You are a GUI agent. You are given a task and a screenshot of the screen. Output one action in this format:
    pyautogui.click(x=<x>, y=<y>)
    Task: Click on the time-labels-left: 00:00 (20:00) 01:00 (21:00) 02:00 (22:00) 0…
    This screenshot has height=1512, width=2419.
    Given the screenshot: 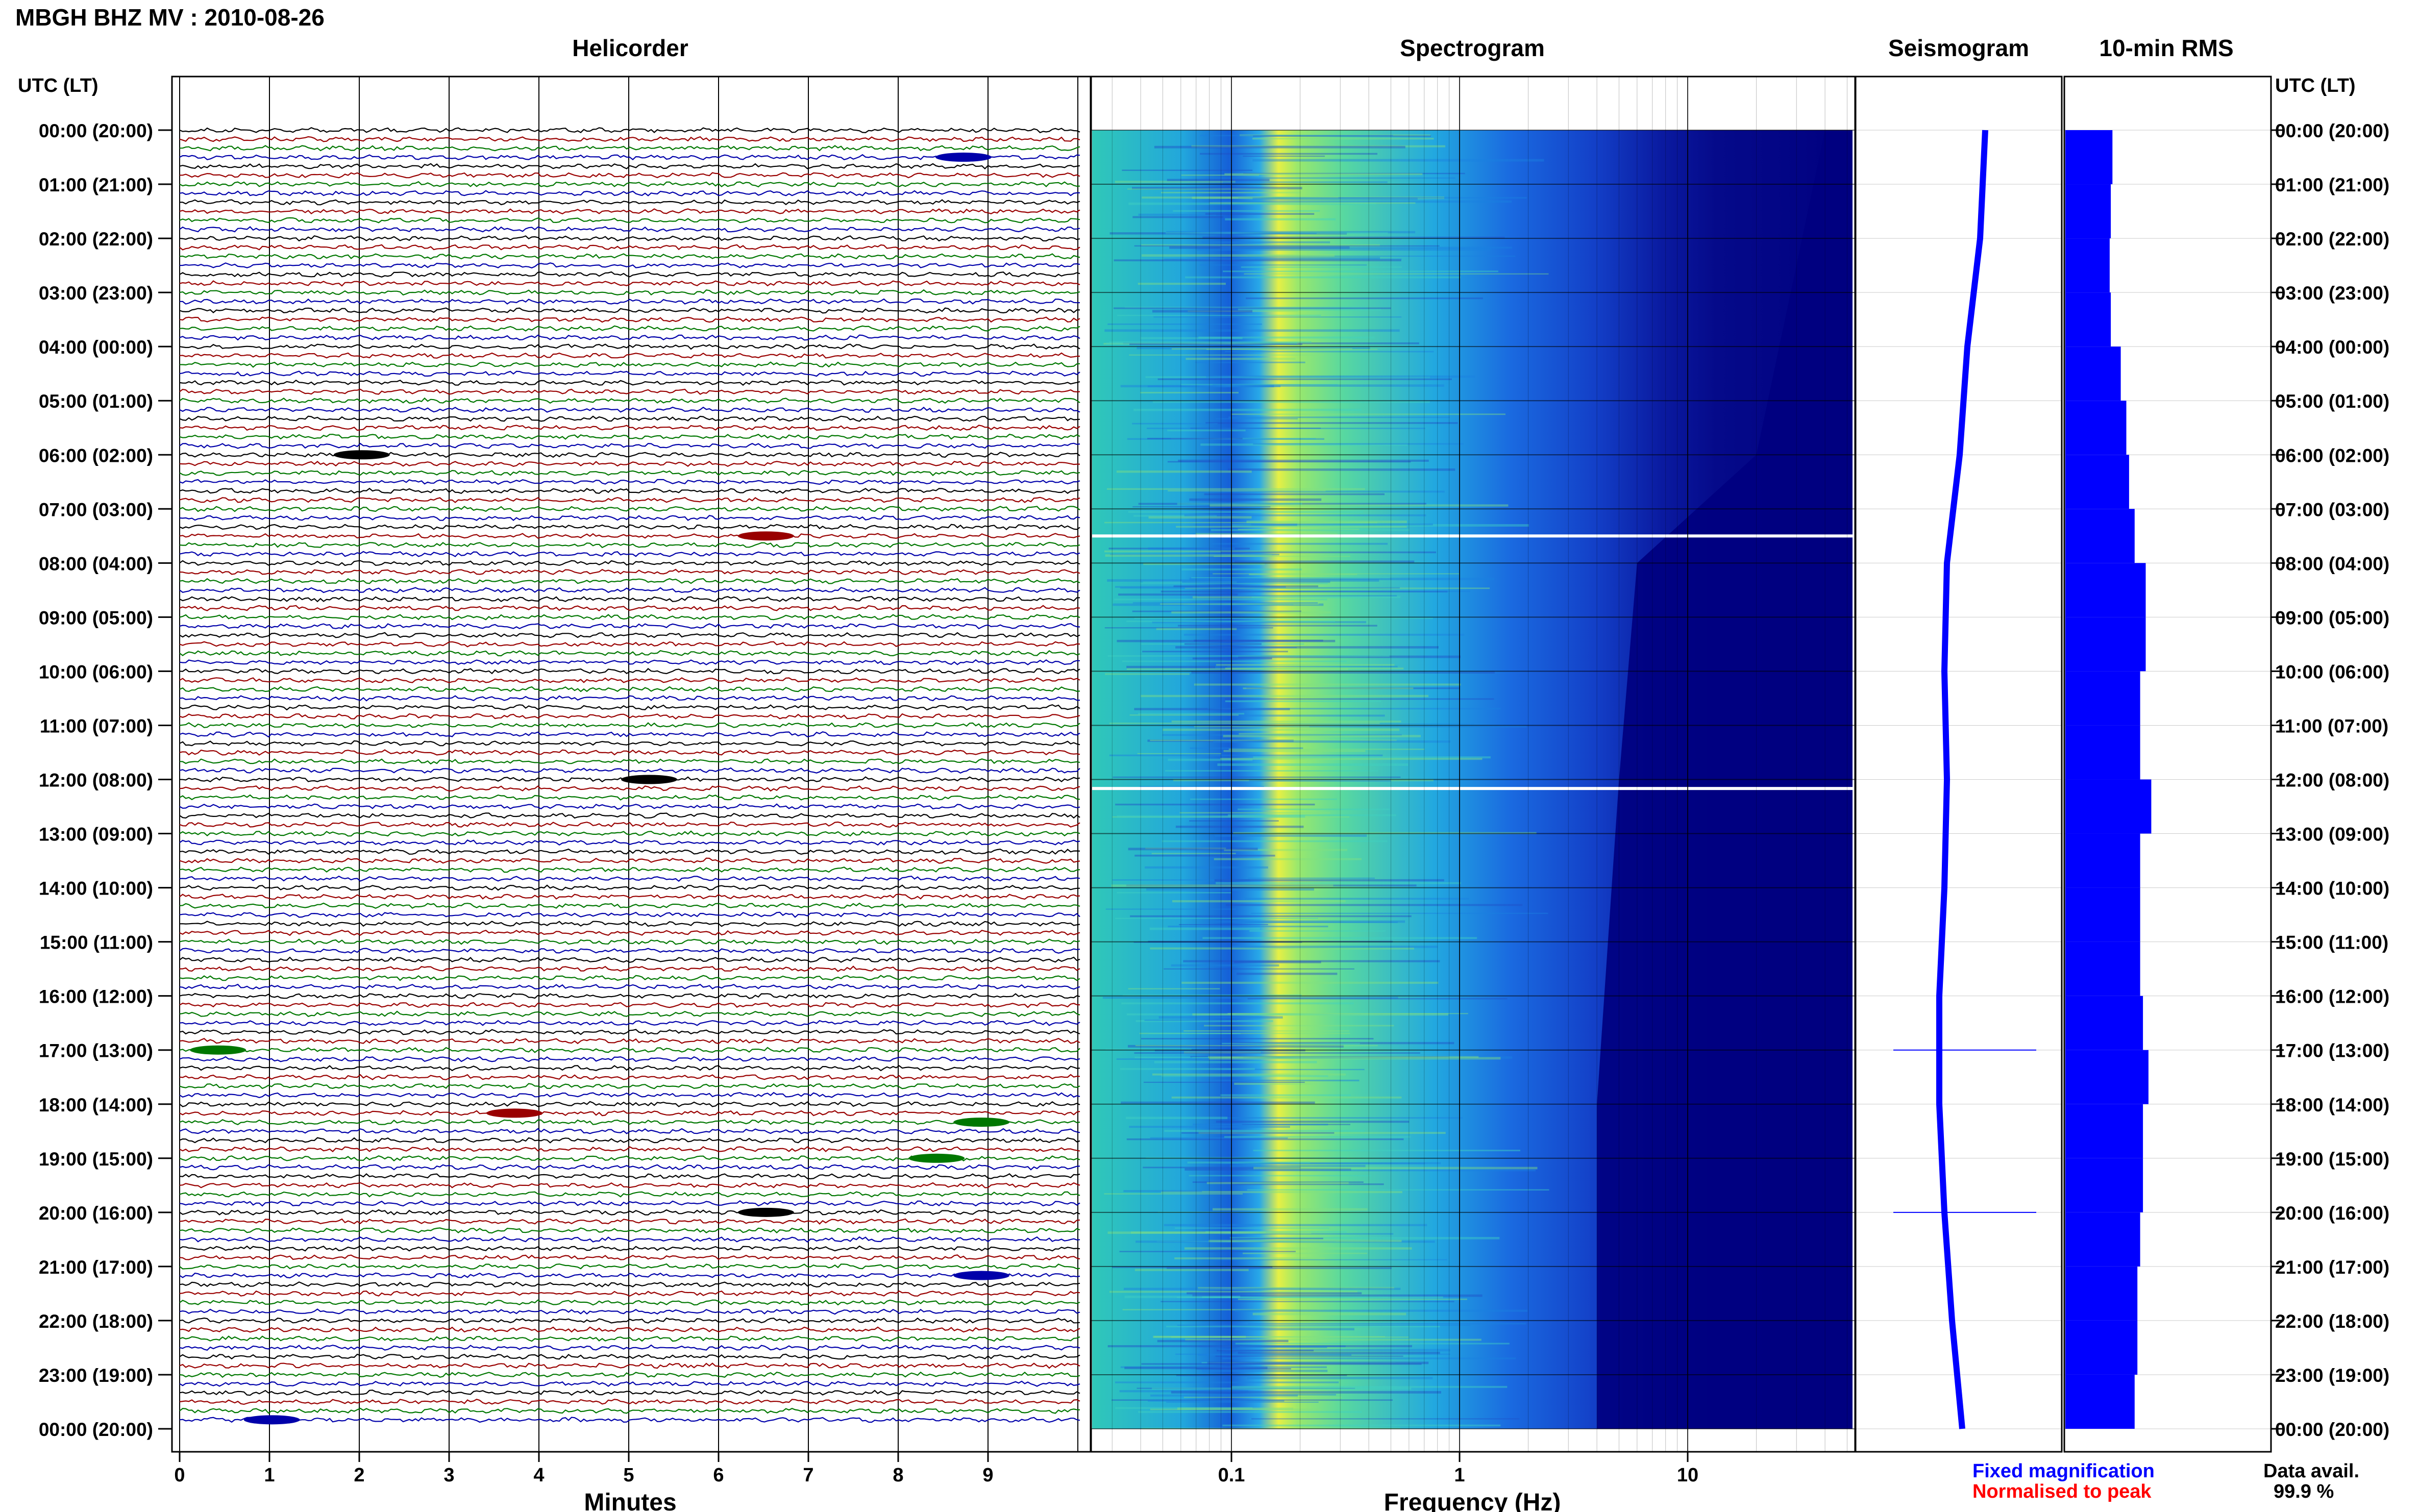 What is the action you would take?
    pyautogui.click(x=105, y=780)
    